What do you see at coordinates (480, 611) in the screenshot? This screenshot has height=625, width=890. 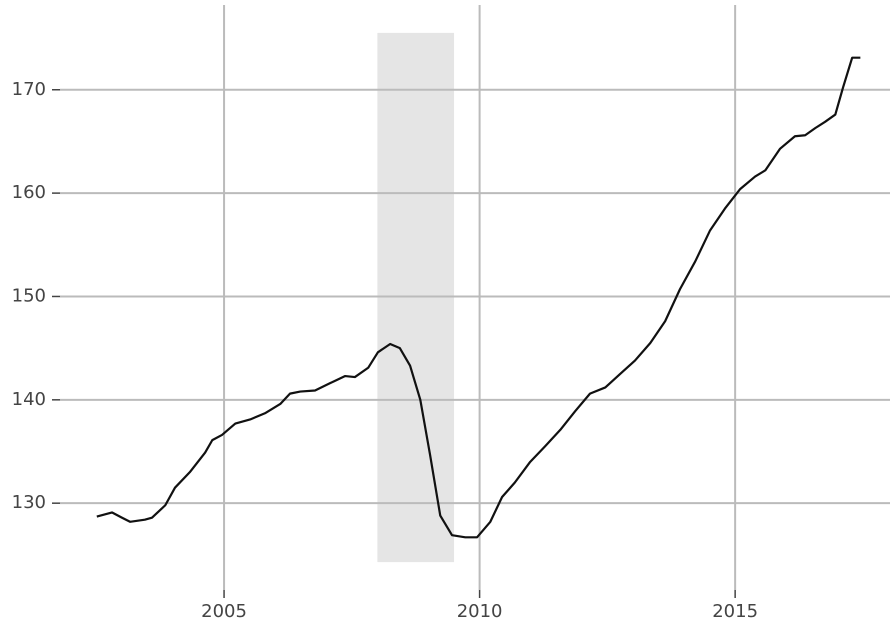 I see `x-tick-label: 2010` at bounding box center [480, 611].